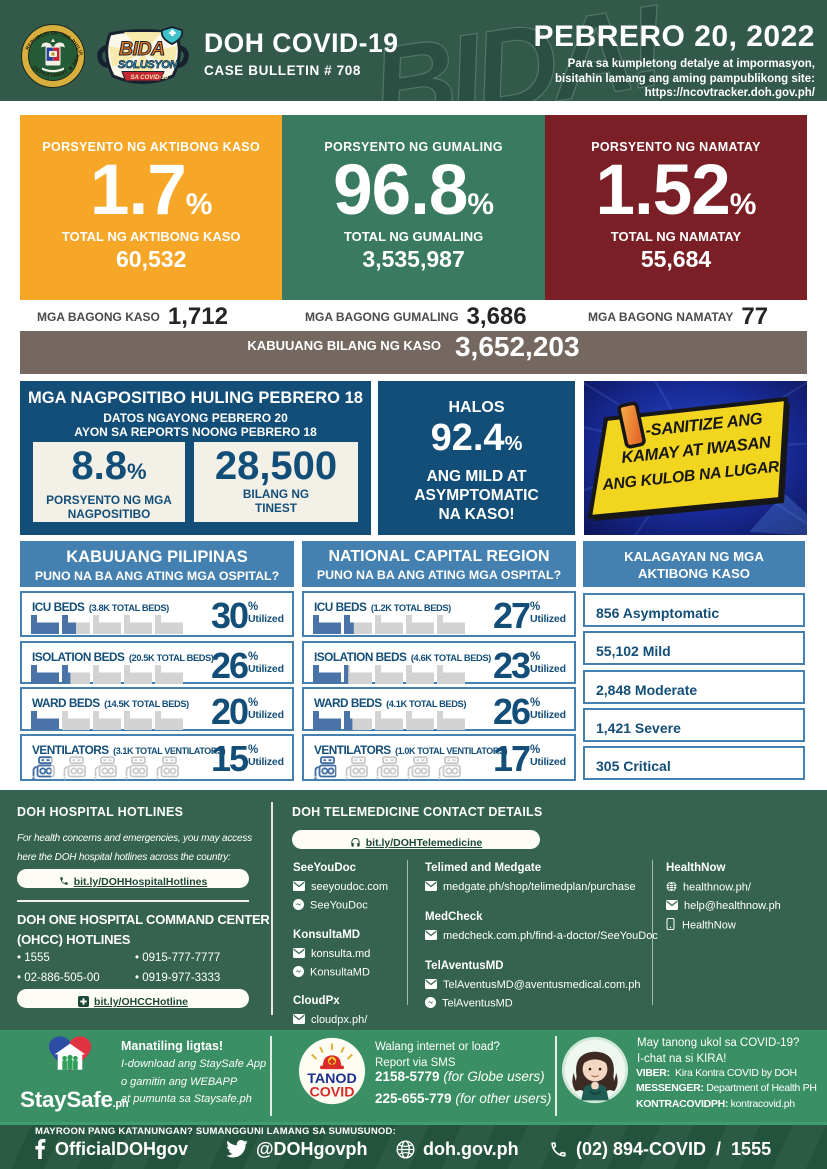 The height and width of the screenshot is (1169, 827). Describe the element at coordinates (150, 78) in the screenshot. I see `svg-text: SA COVID-19` at that location.